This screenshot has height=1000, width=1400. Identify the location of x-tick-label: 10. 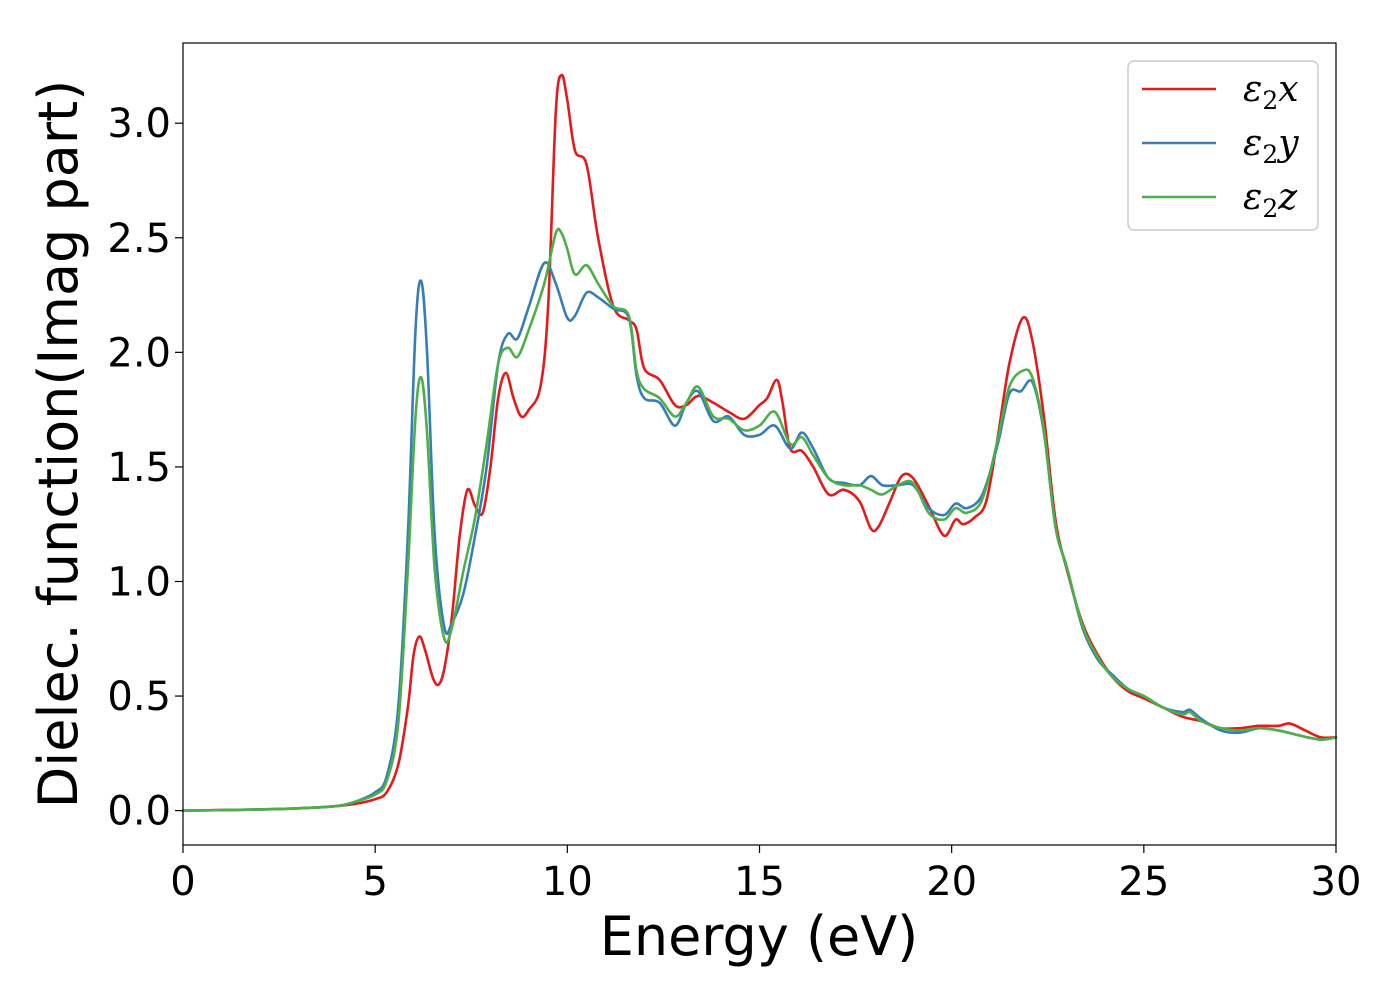
(567, 882).